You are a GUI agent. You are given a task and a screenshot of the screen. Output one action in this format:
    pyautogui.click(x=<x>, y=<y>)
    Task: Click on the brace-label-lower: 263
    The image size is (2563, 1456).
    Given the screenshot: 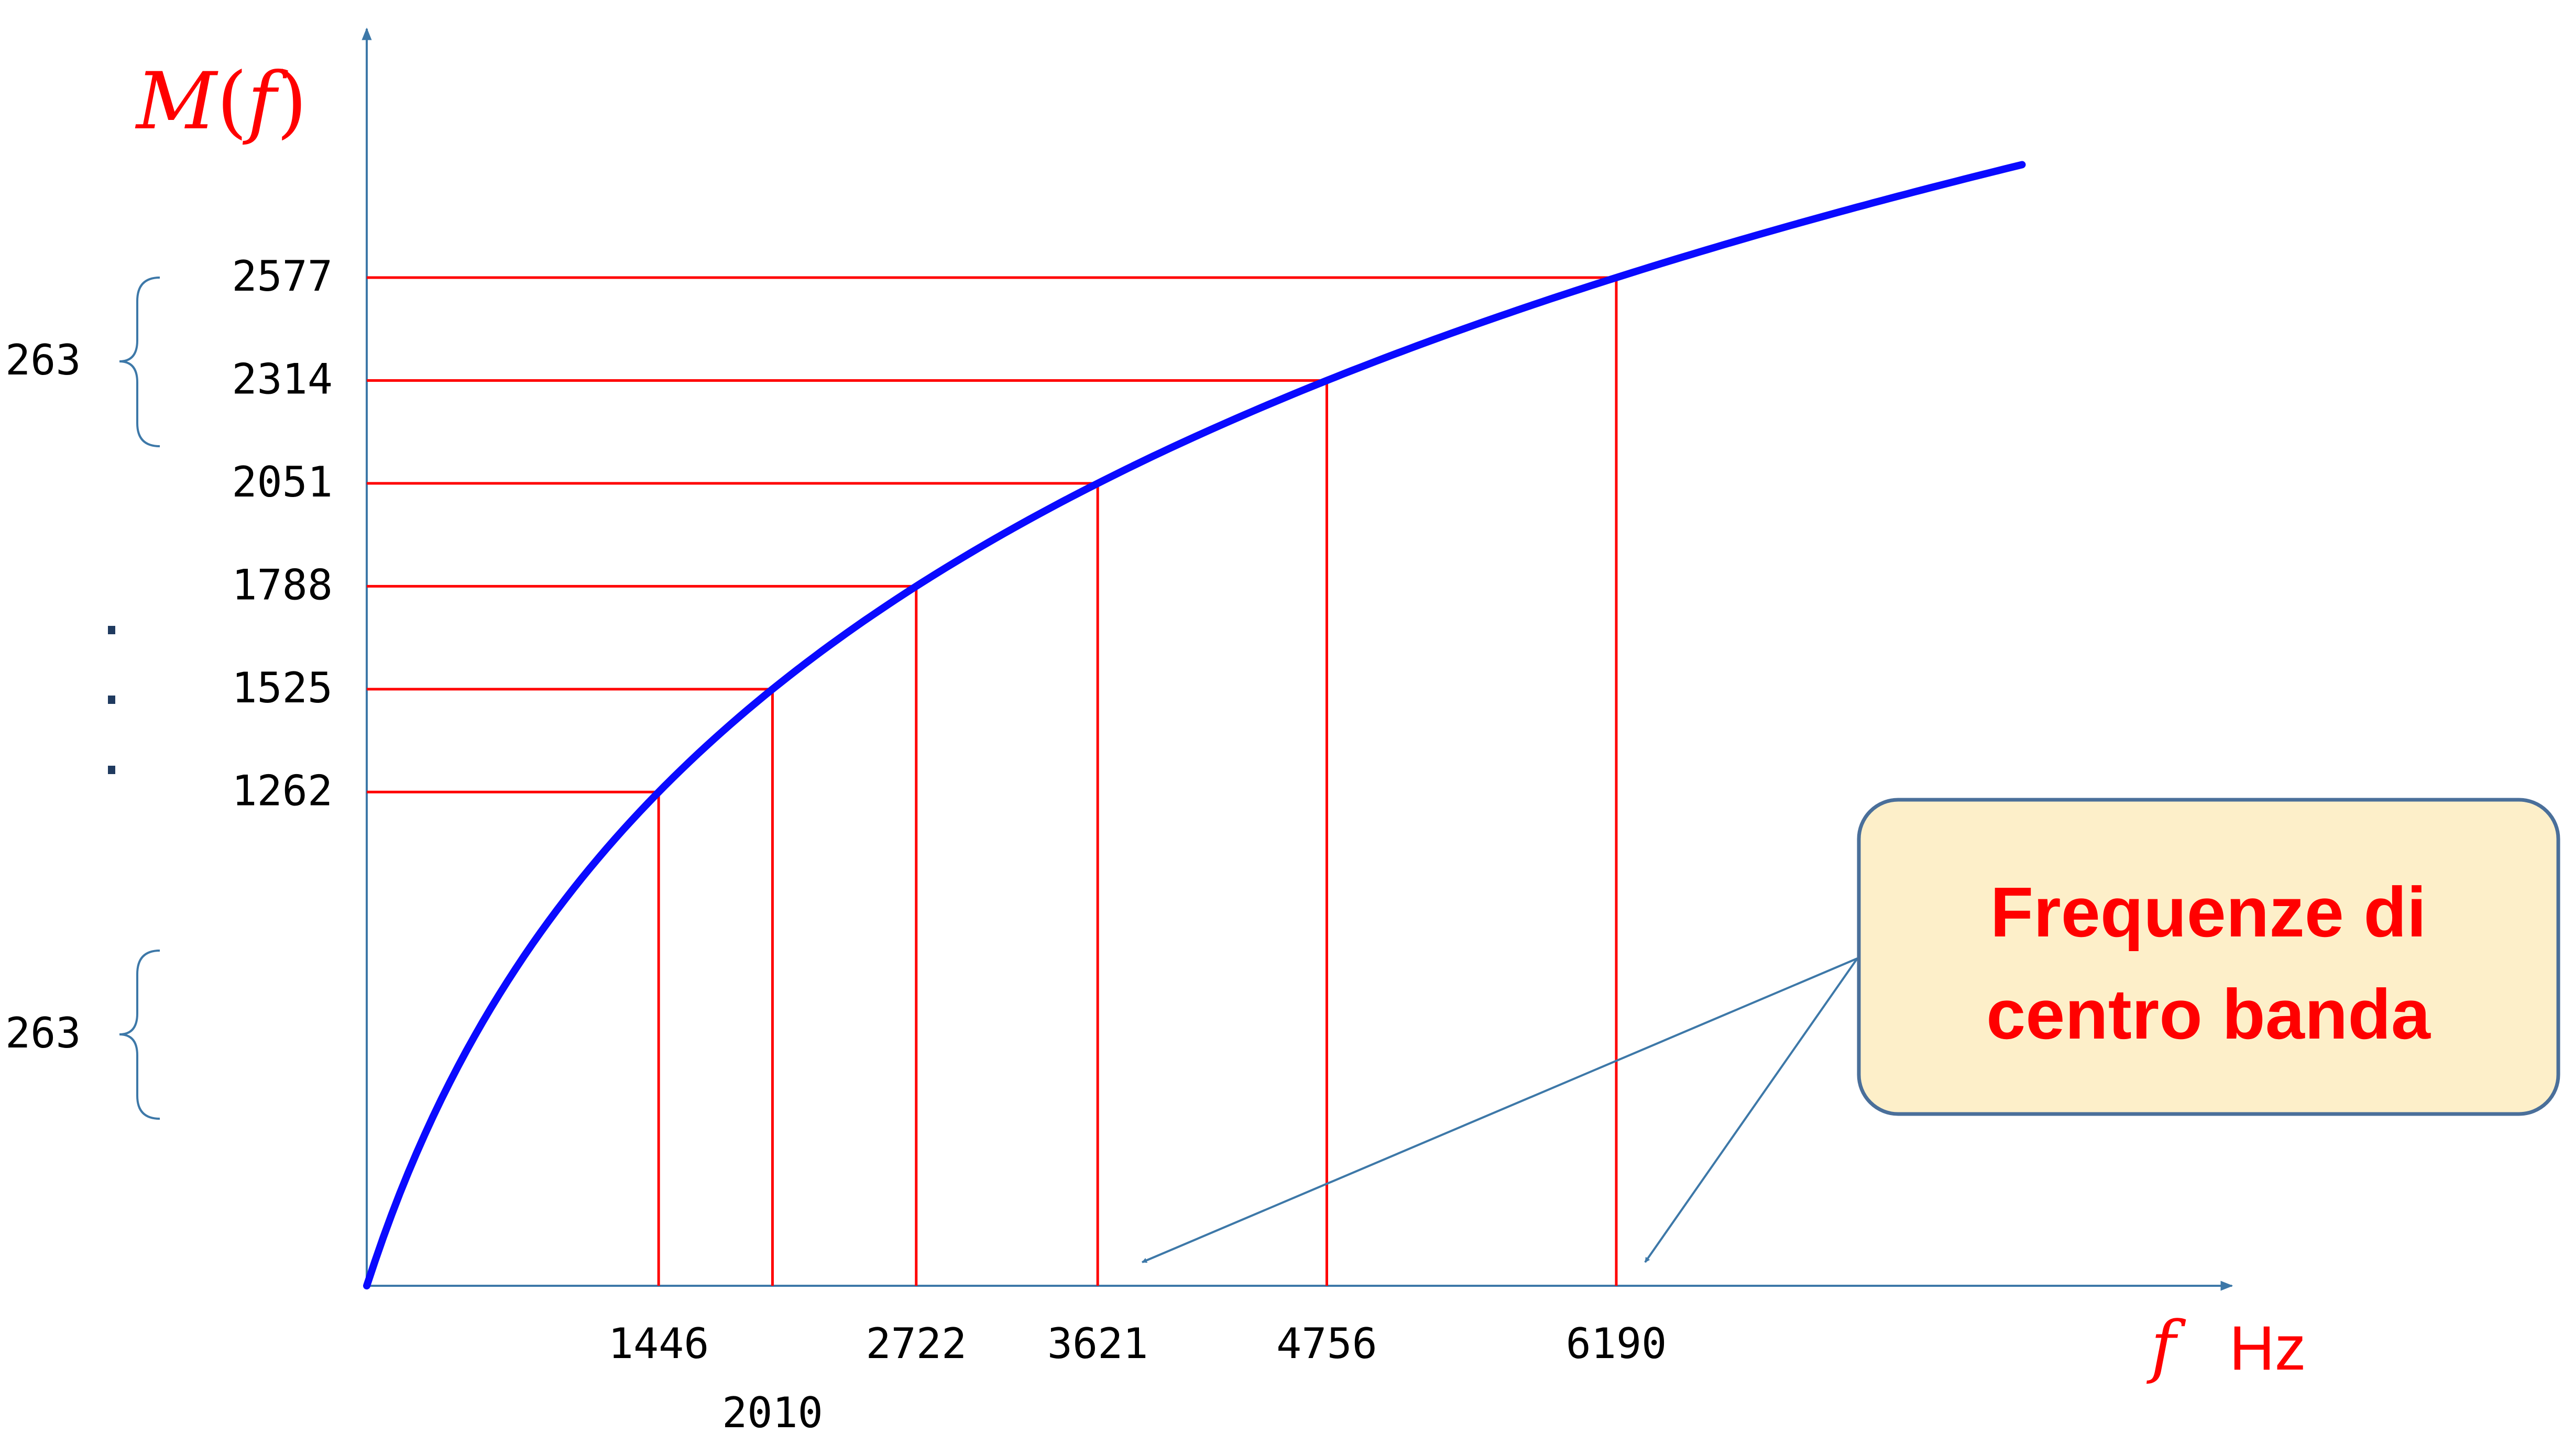 What is the action you would take?
    pyautogui.click(x=43, y=1033)
    